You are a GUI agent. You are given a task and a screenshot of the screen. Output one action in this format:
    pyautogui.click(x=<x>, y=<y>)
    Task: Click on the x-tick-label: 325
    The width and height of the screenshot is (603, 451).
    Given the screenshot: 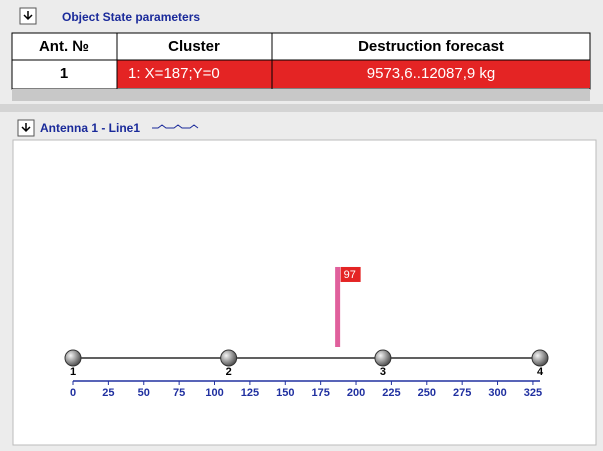 What is the action you would take?
    pyautogui.click(x=533, y=393)
    